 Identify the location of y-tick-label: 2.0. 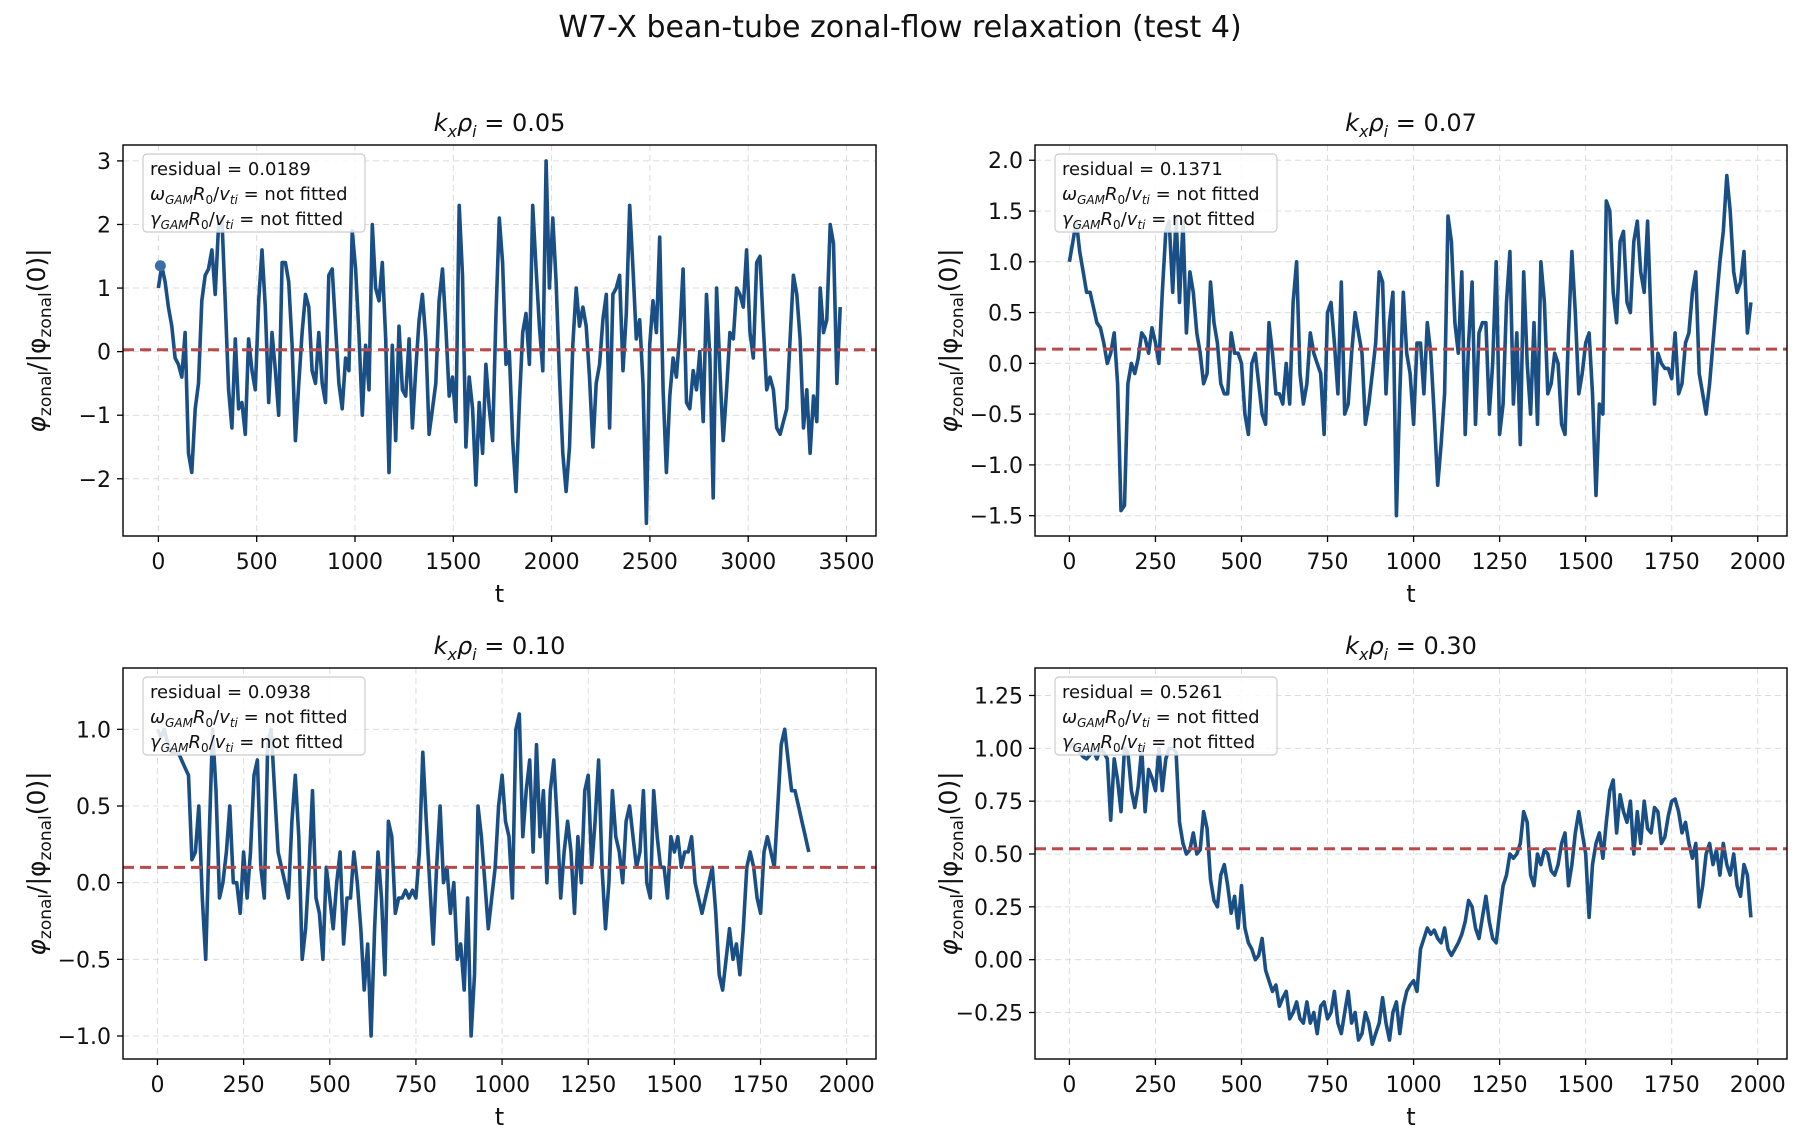
(1005, 161).